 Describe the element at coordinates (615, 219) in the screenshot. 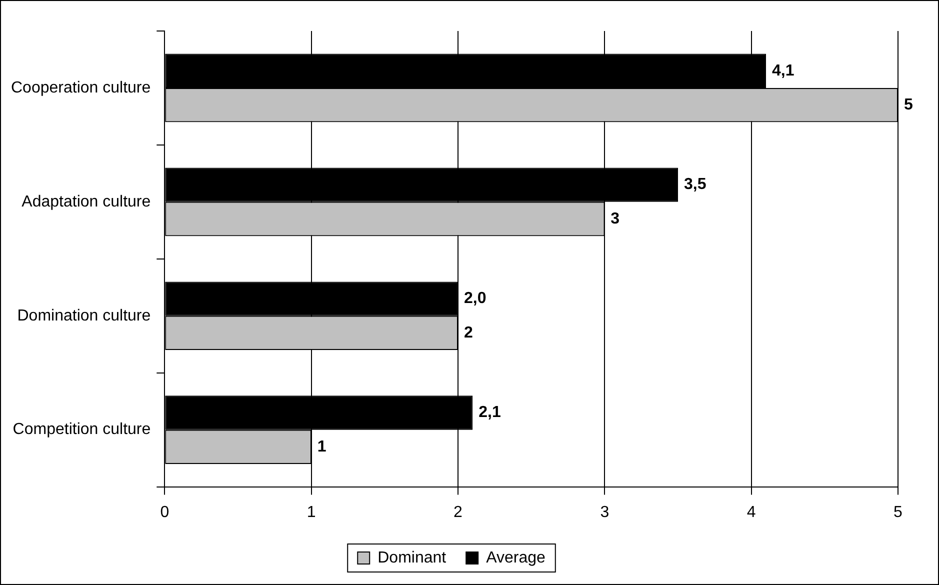

I see `data-label: 3` at that location.